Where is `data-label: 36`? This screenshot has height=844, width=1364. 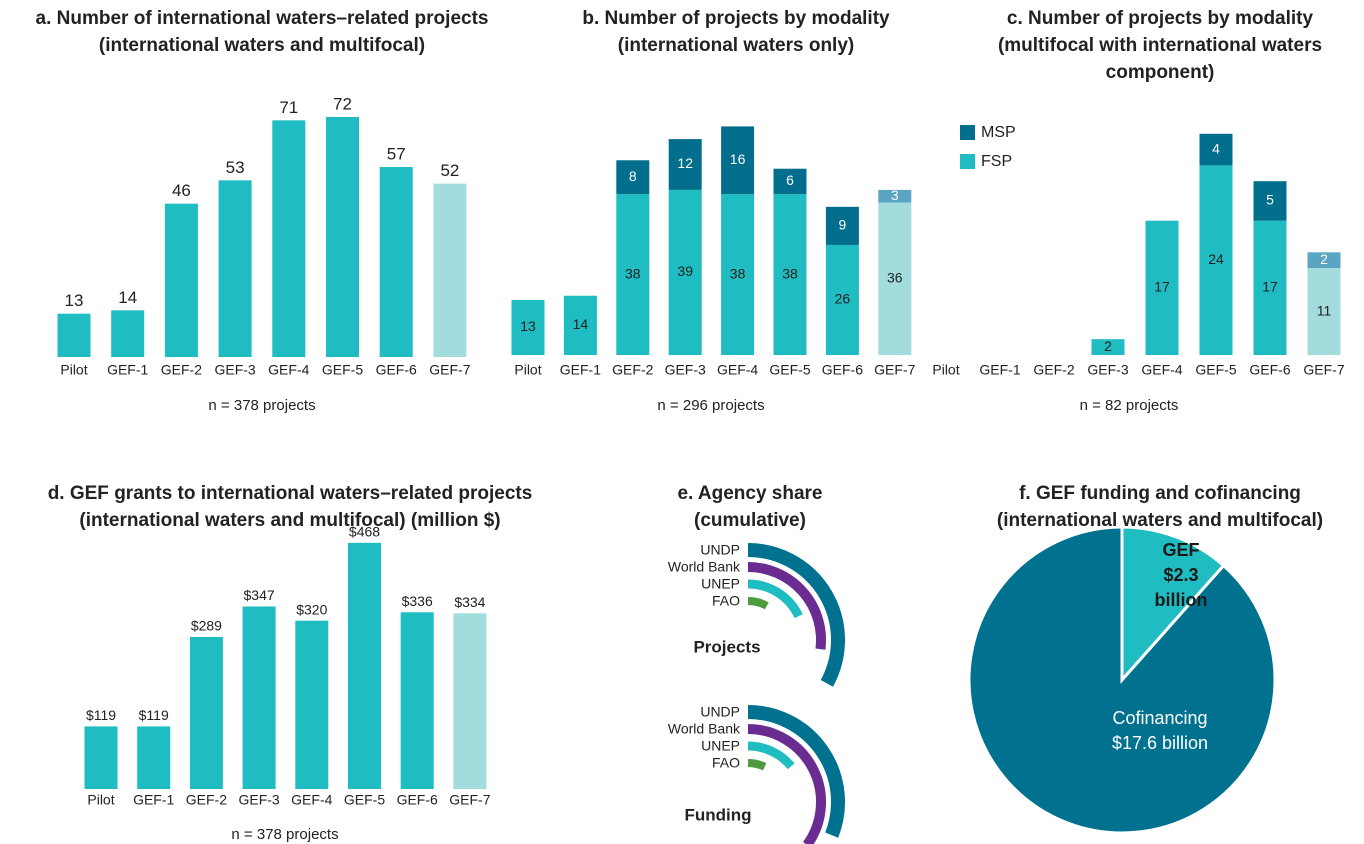 data-label: 36 is located at coordinates (895, 278).